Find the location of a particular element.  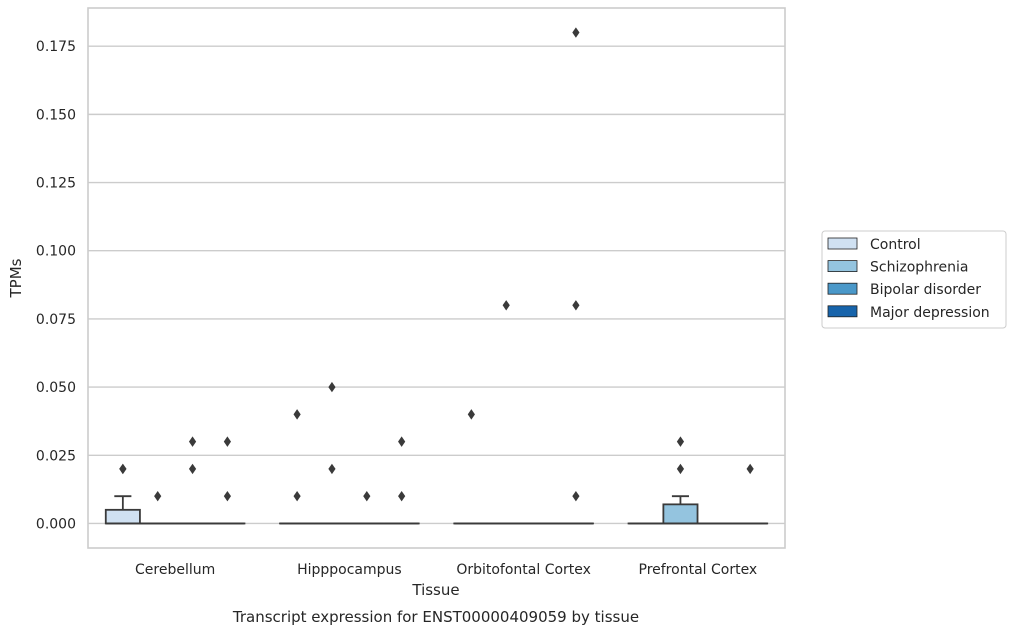

y-tick-label: 0.125 is located at coordinates (56, 184).